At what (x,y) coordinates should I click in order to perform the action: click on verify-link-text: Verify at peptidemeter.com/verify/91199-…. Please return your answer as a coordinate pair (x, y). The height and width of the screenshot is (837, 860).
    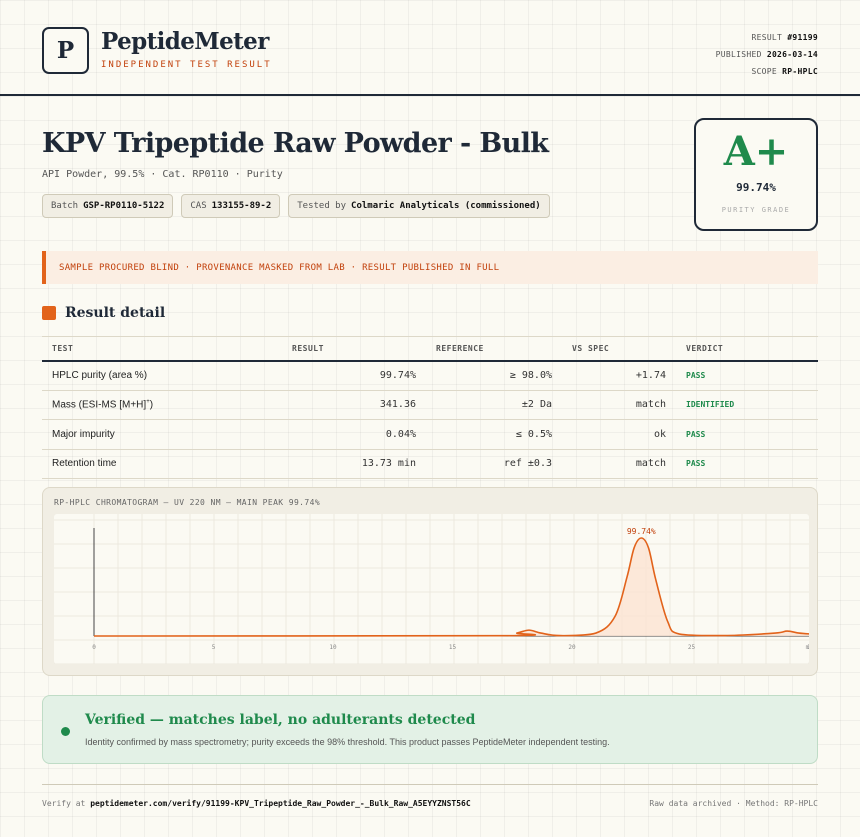
    Looking at the image, I should click on (256, 803).